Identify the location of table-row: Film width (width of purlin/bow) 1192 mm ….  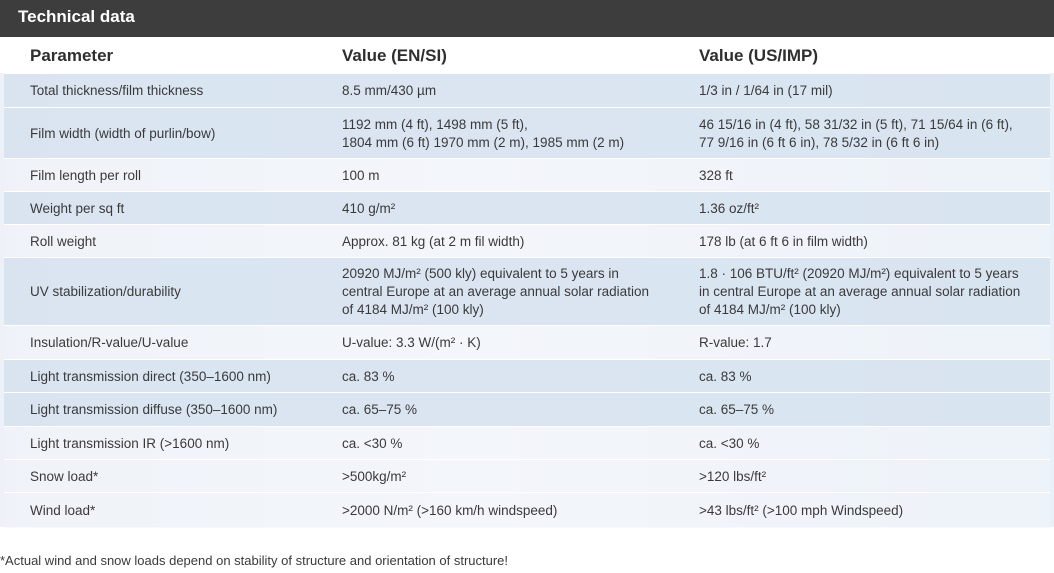
(527, 133).